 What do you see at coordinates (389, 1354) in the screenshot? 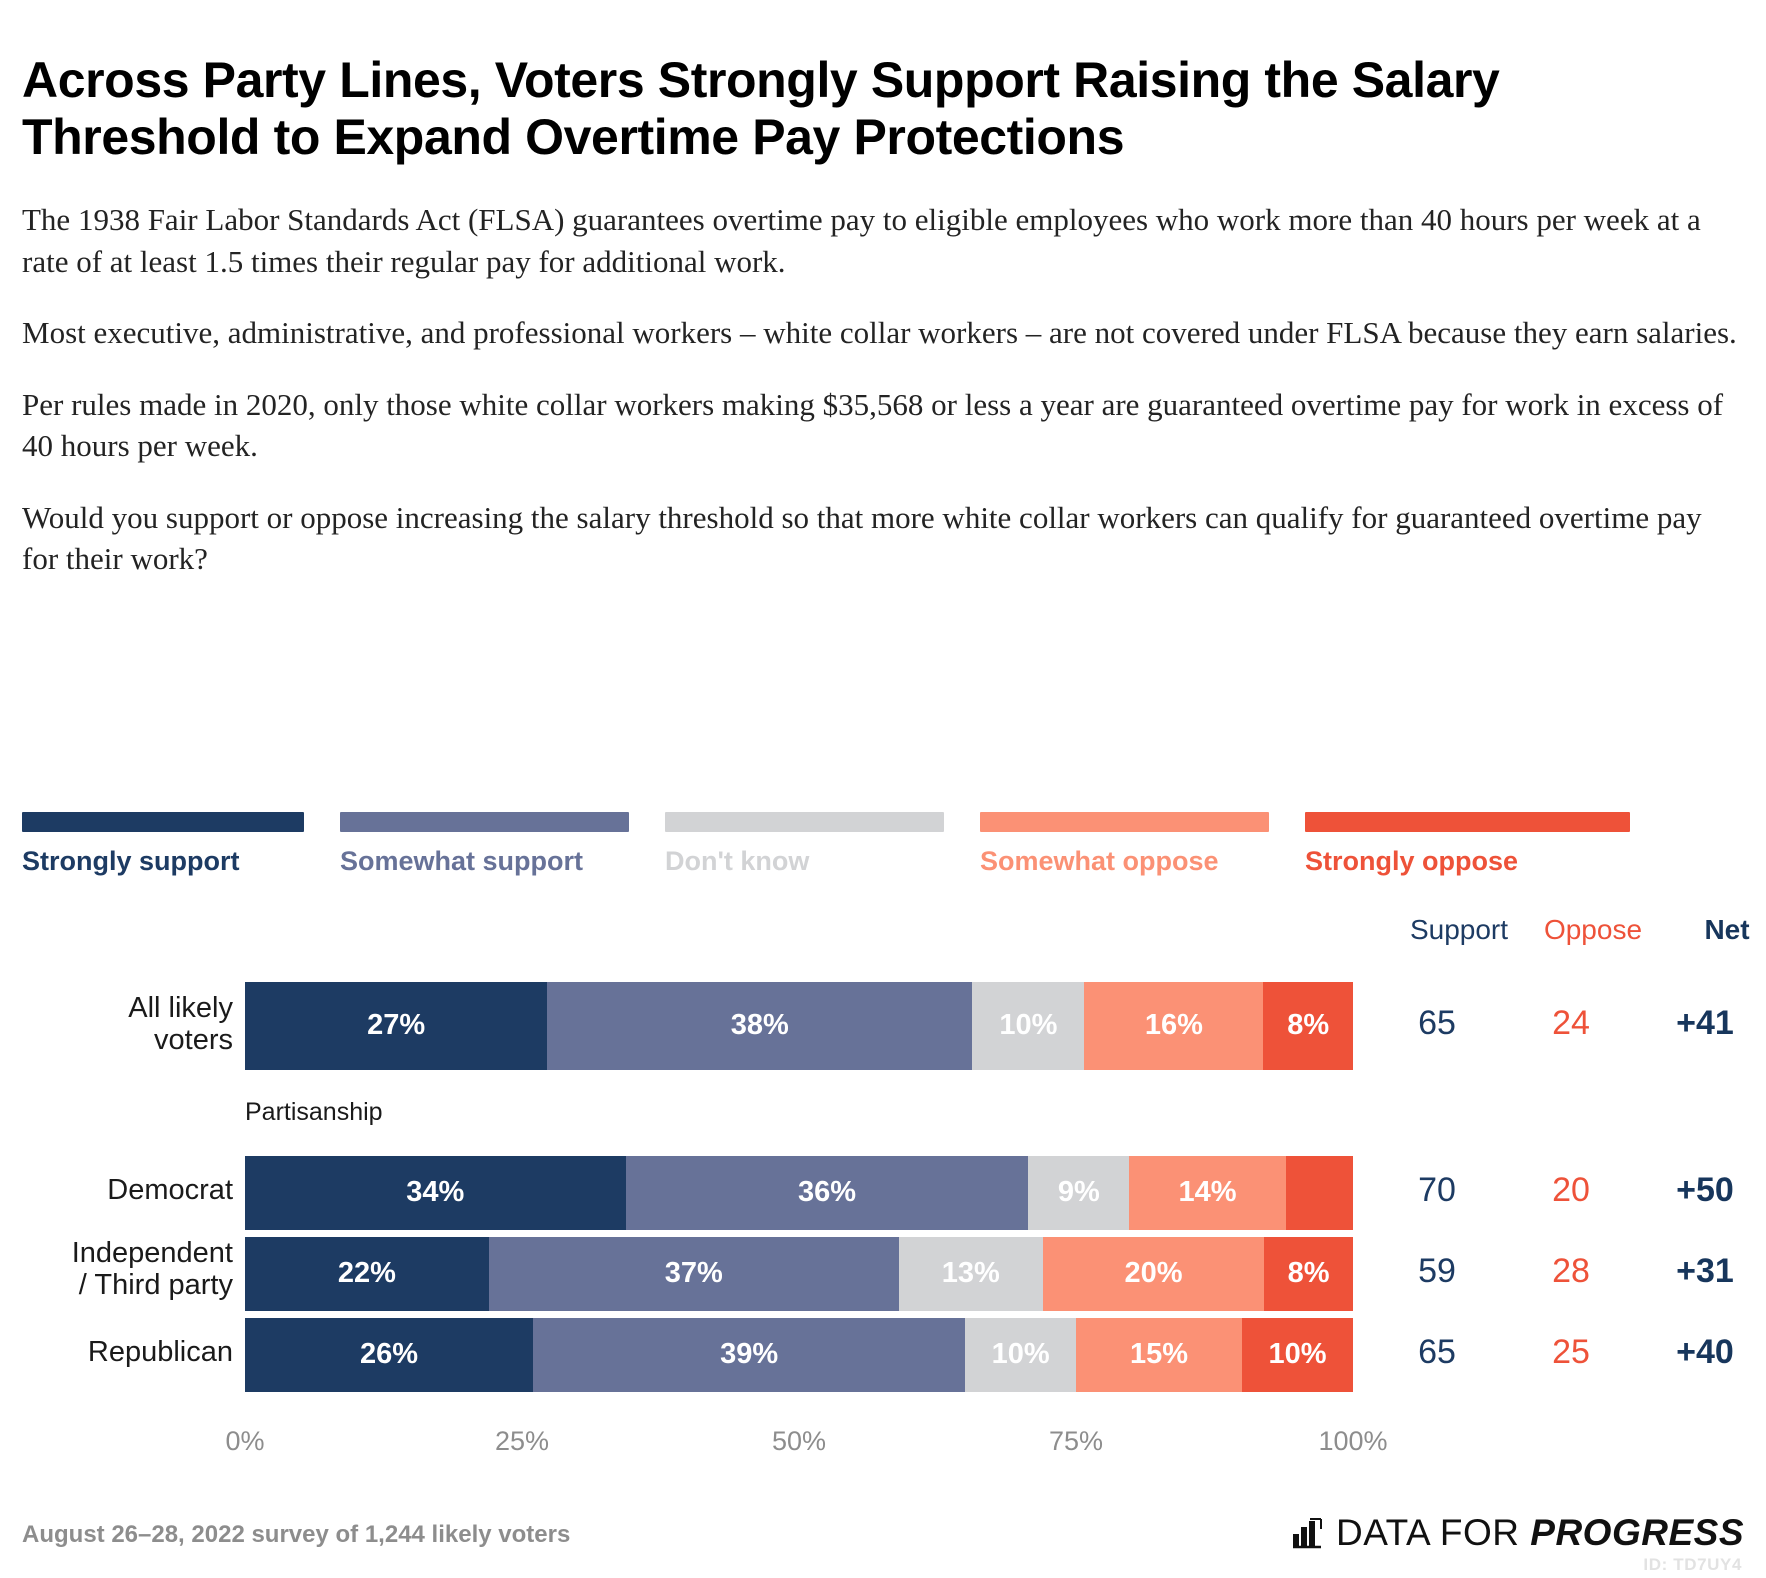
I see `bar-segment-strongly_support: 26%` at bounding box center [389, 1354].